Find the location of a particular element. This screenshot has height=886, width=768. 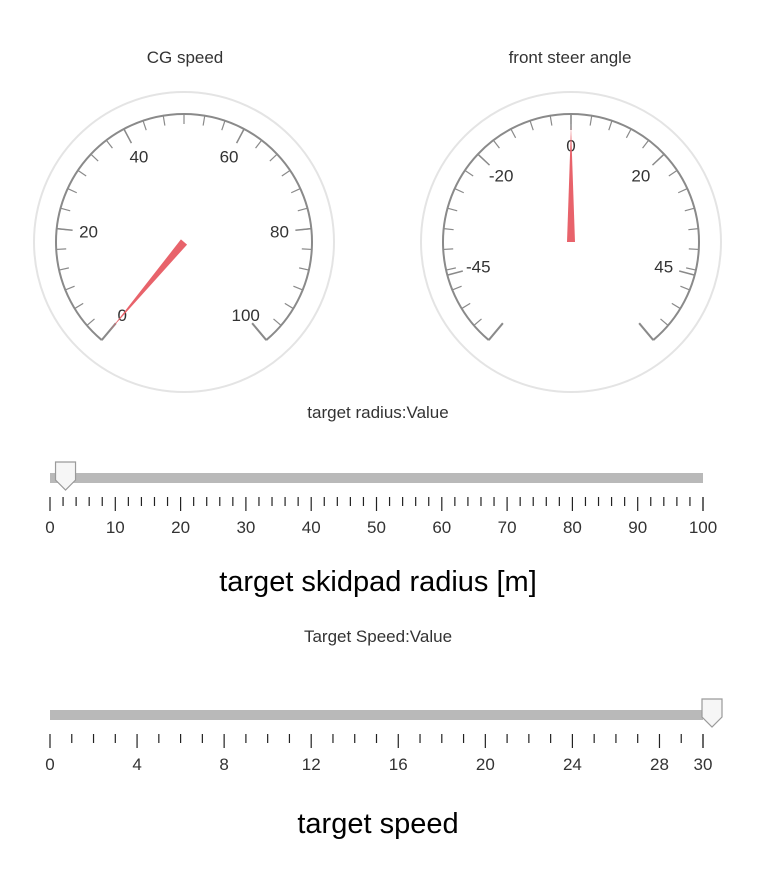

gauge-tick-label: 40 is located at coordinates (138, 157).